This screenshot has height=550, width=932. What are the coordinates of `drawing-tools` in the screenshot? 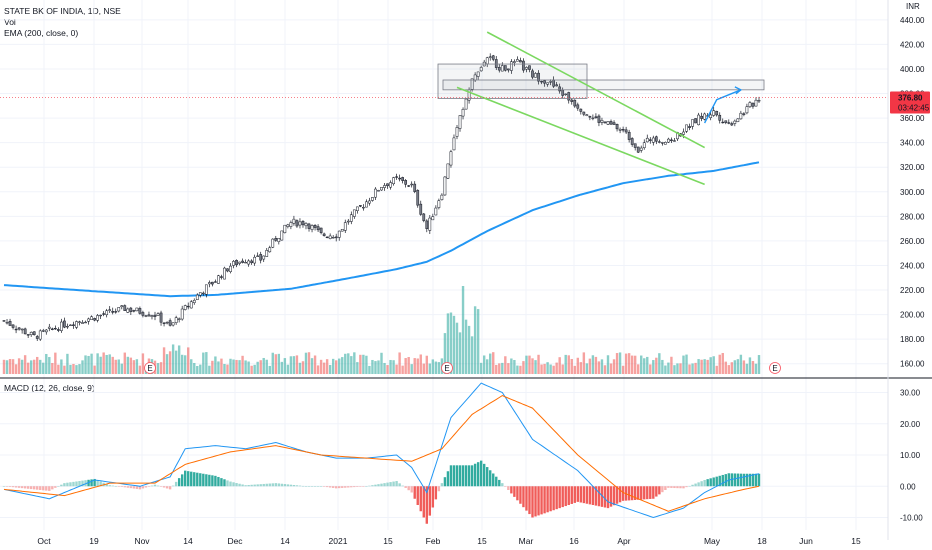 It's located at (601, 108).